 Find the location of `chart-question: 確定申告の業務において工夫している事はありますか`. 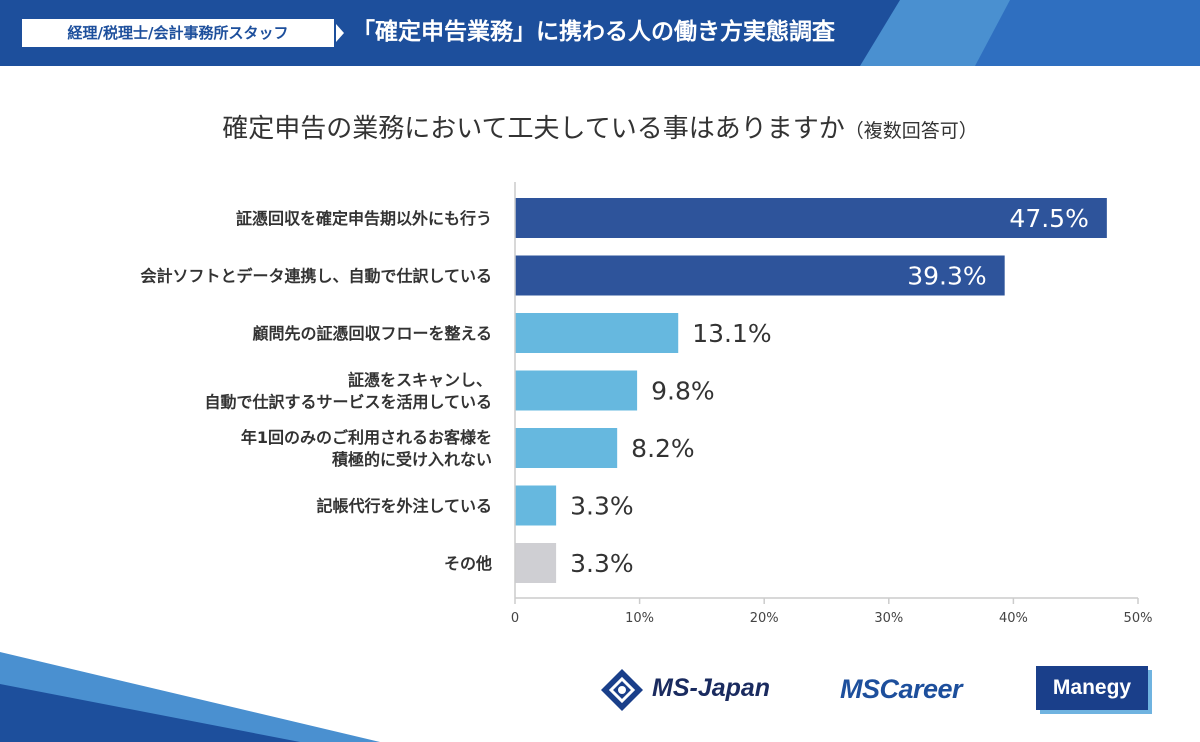

chart-question: 確定申告の業務において工夫している事はありますか is located at coordinates (533, 129).